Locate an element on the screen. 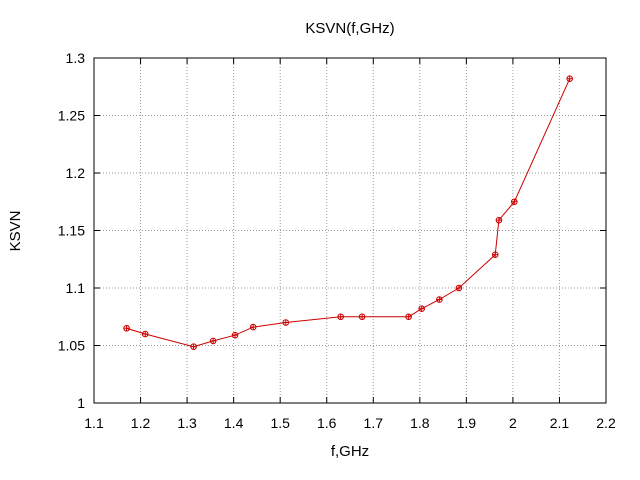  y-axis-title: KSVN is located at coordinates (15, 231).